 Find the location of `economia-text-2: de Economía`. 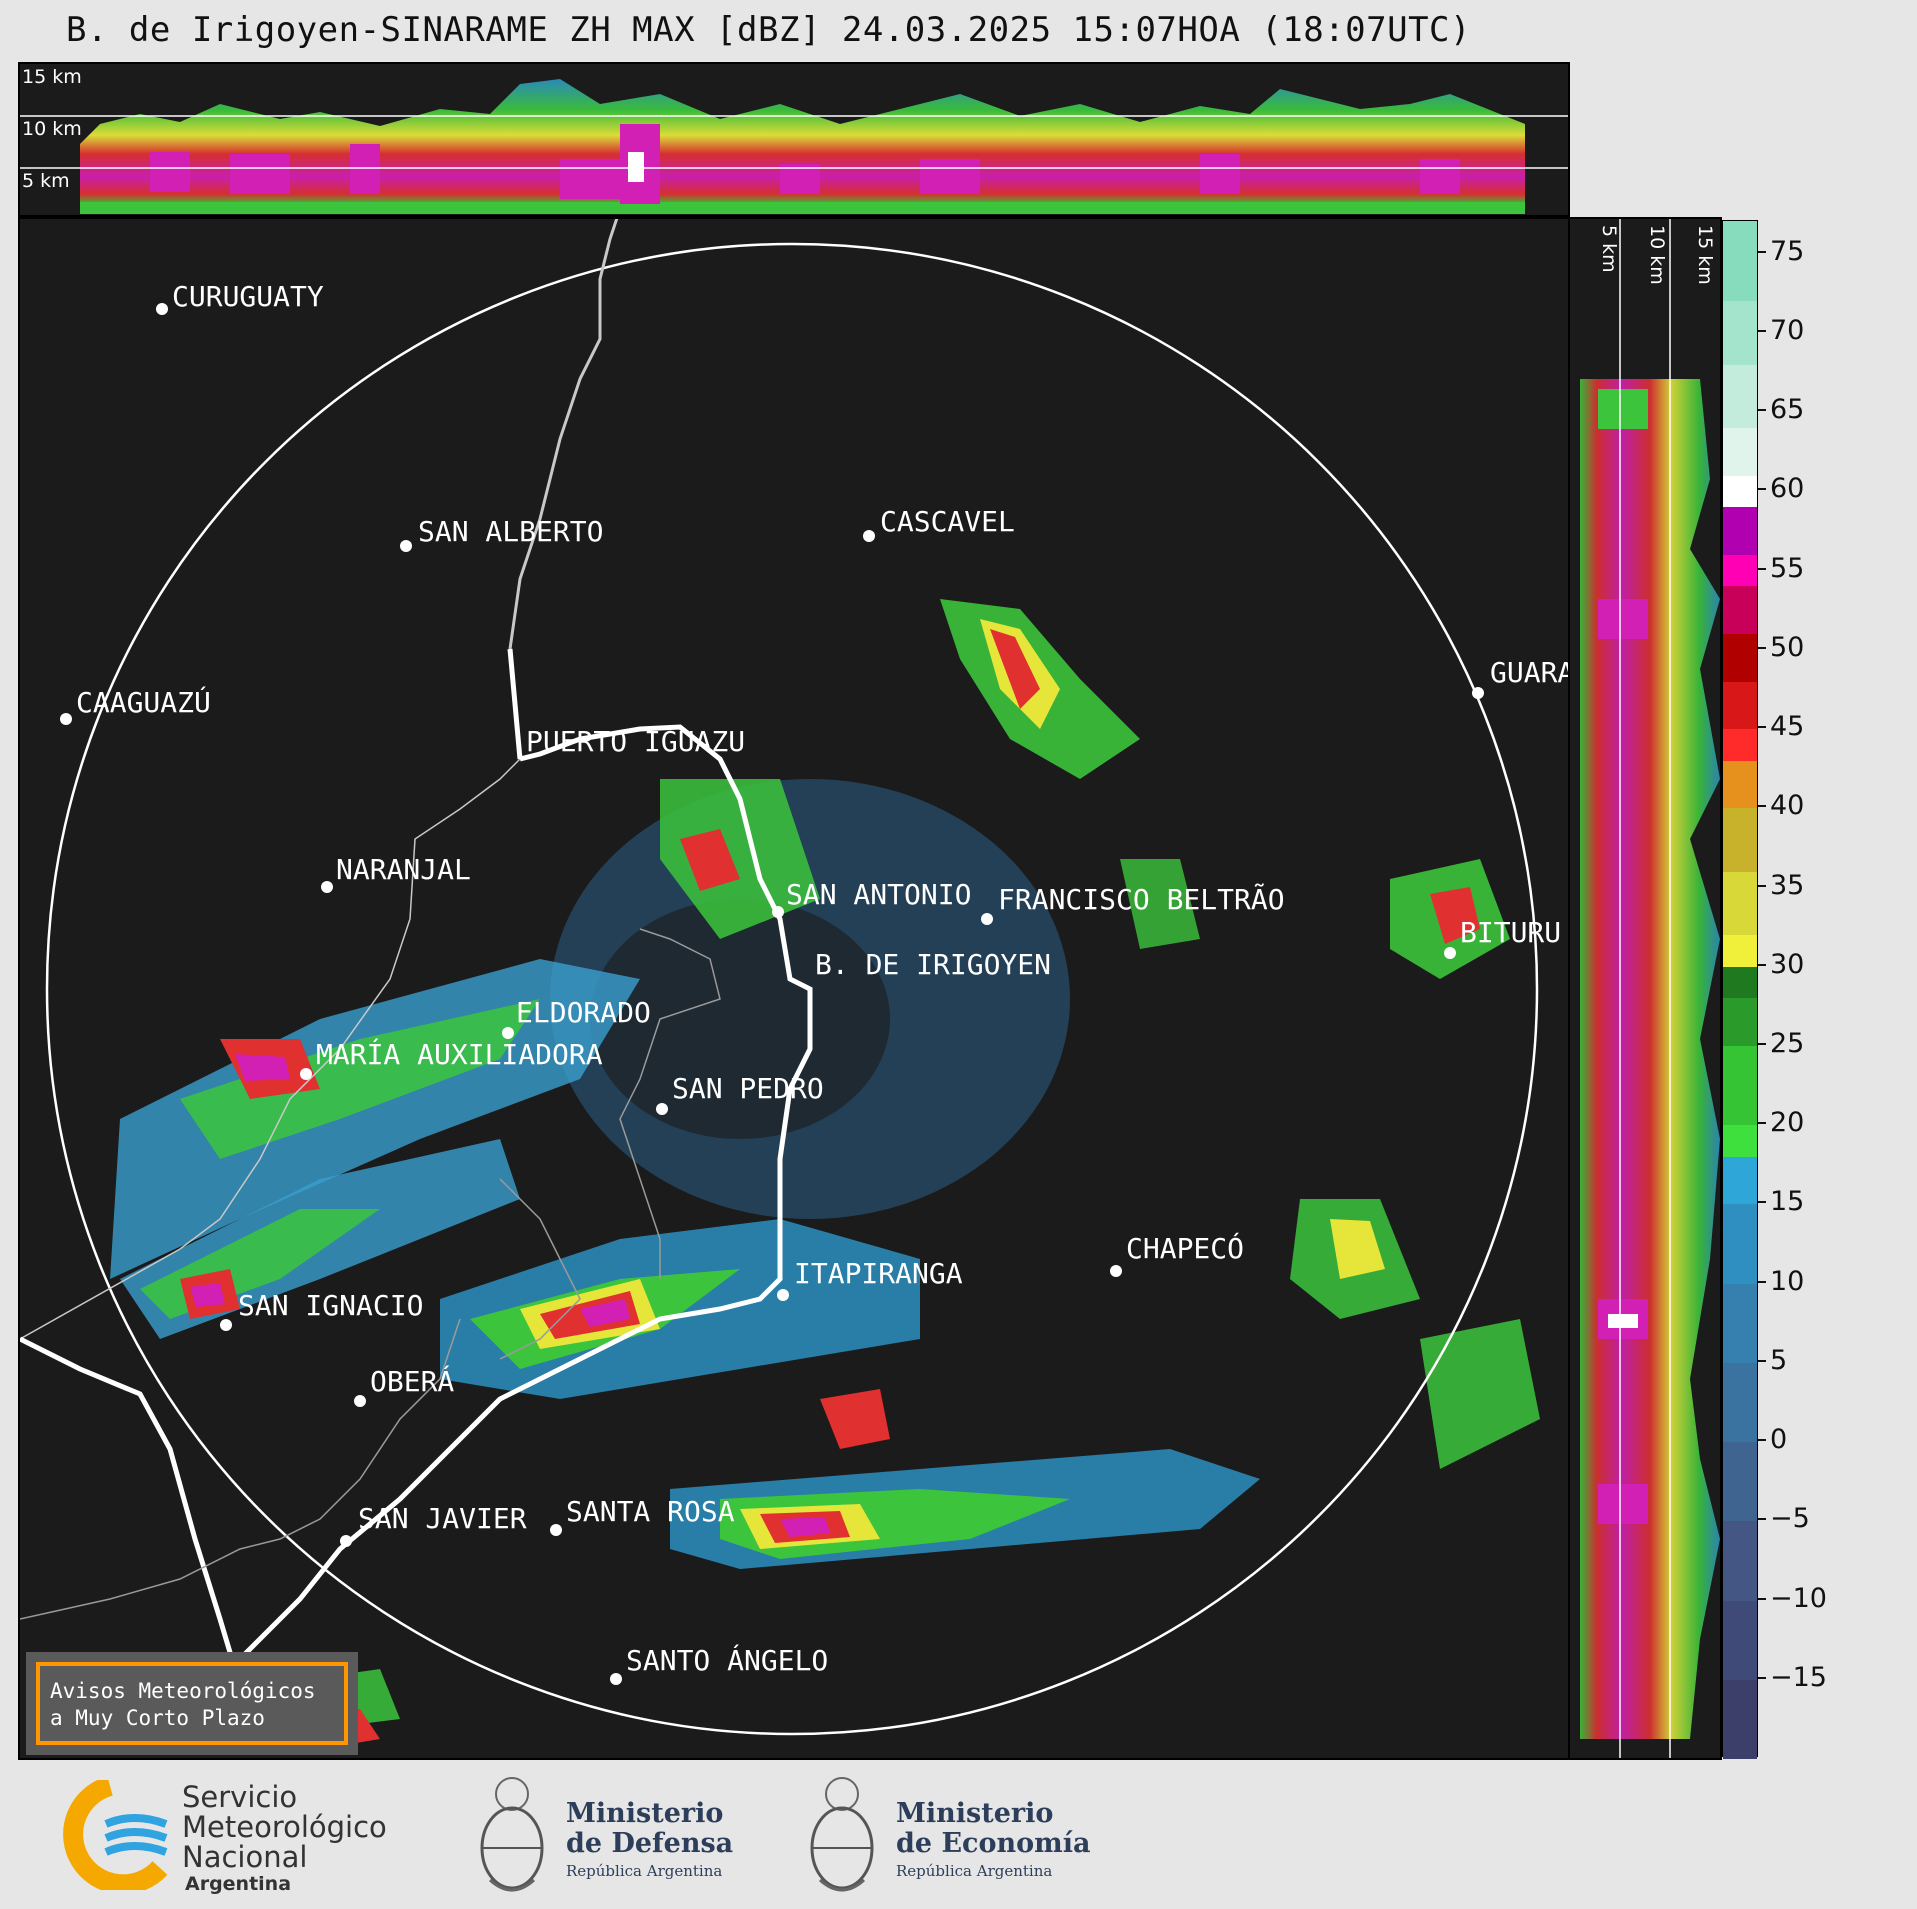

economia-text-2: de Economía is located at coordinates (993, 1843).